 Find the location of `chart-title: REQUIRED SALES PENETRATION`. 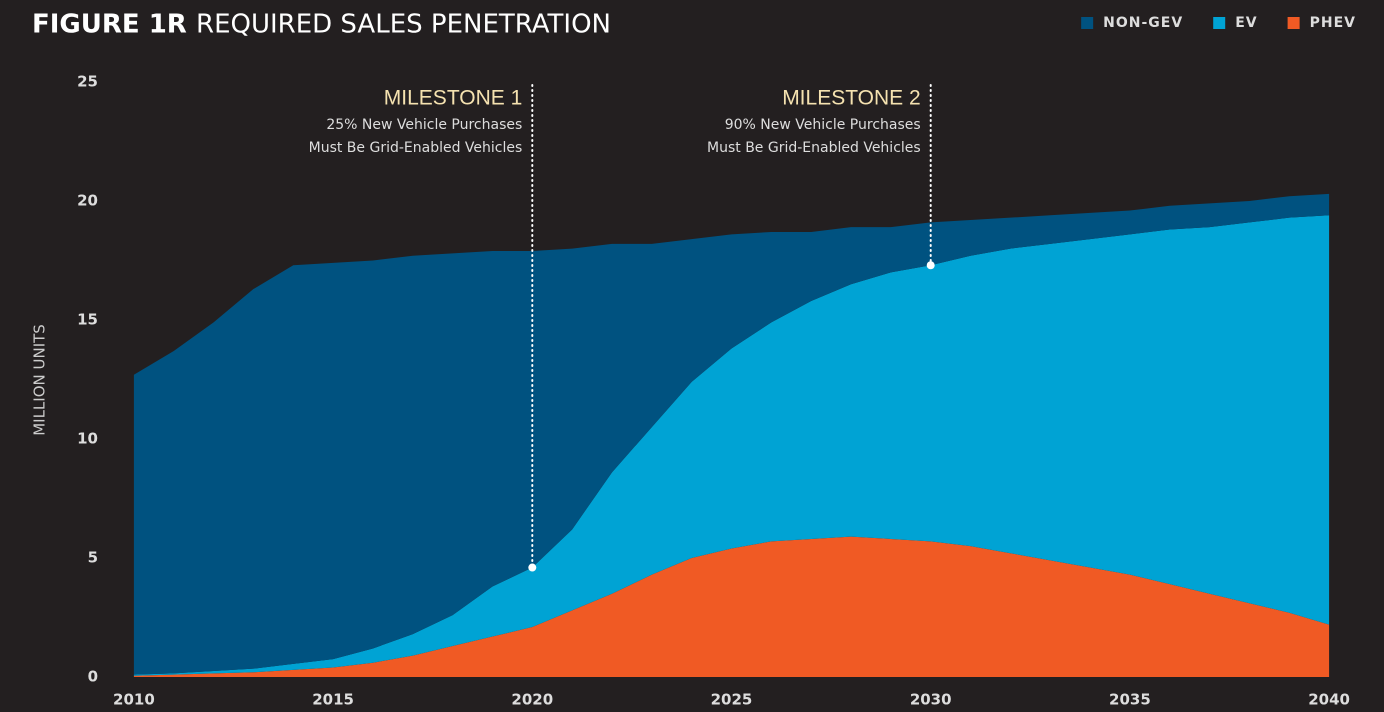

chart-title: REQUIRED SALES PENETRATION is located at coordinates (403, 25).